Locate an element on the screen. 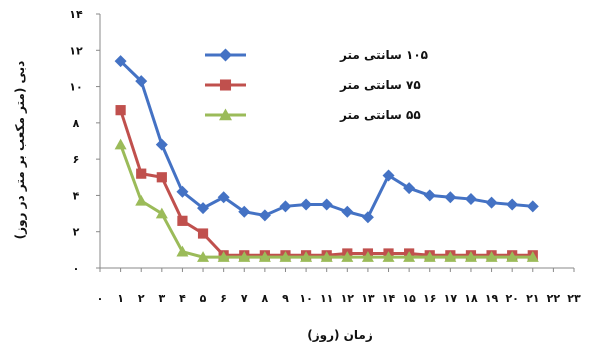 This screenshot has width=591, height=349. legend-item: ۵۵ سانتی متر is located at coordinates (313, 115).